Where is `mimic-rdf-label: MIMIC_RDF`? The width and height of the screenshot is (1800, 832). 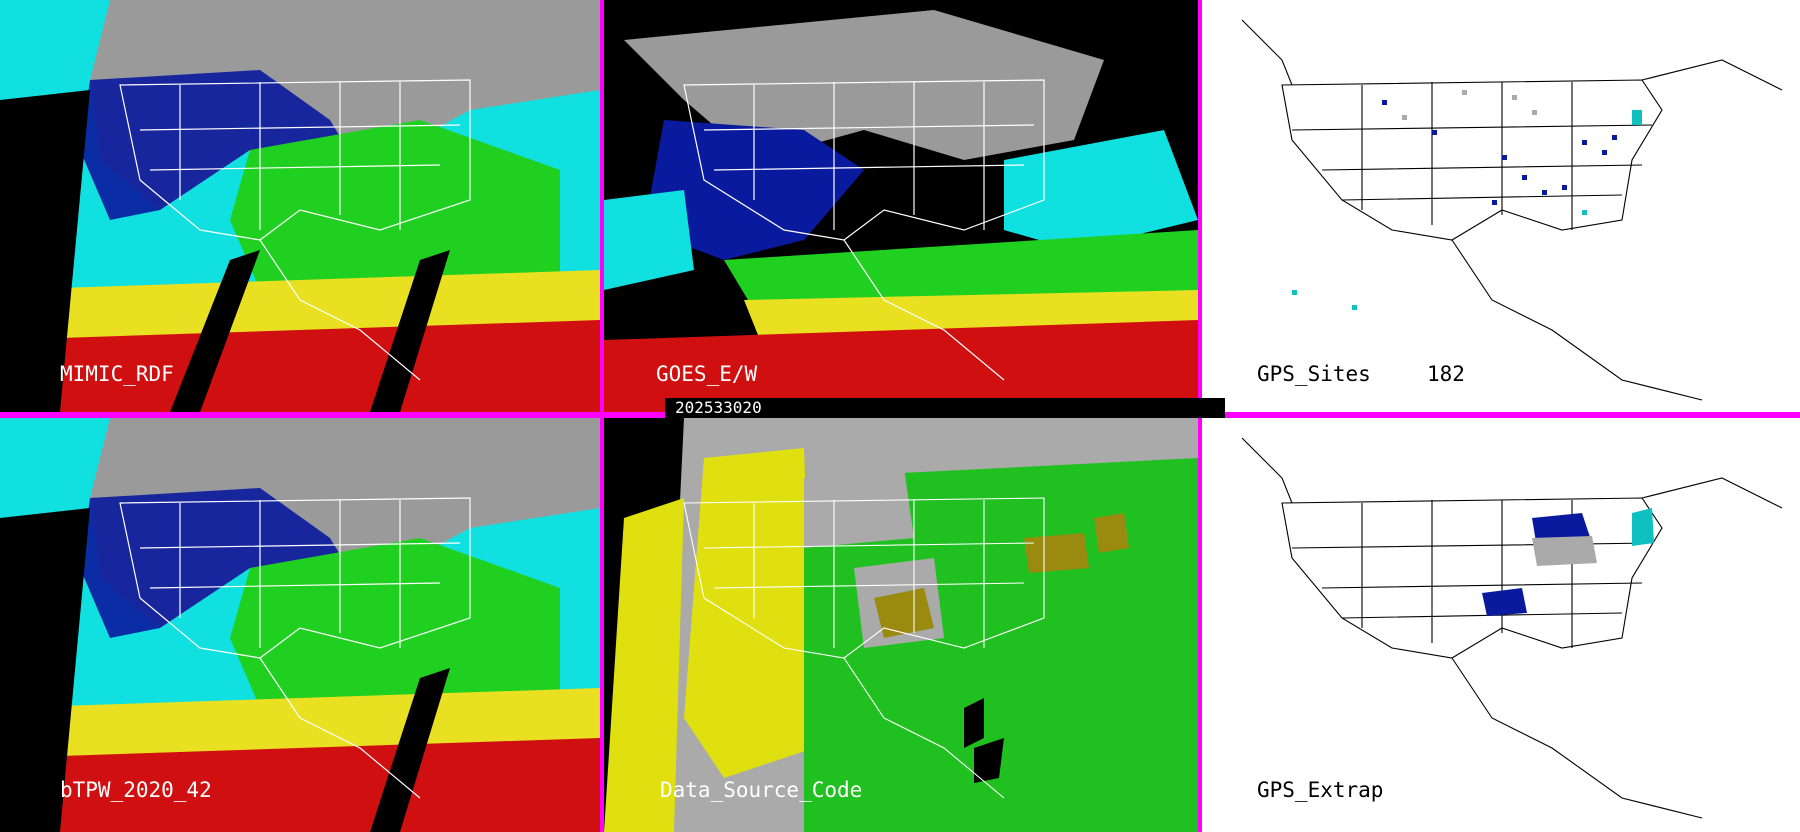 mimic-rdf-label: MIMIC_RDF is located at coordinates (117, 374).